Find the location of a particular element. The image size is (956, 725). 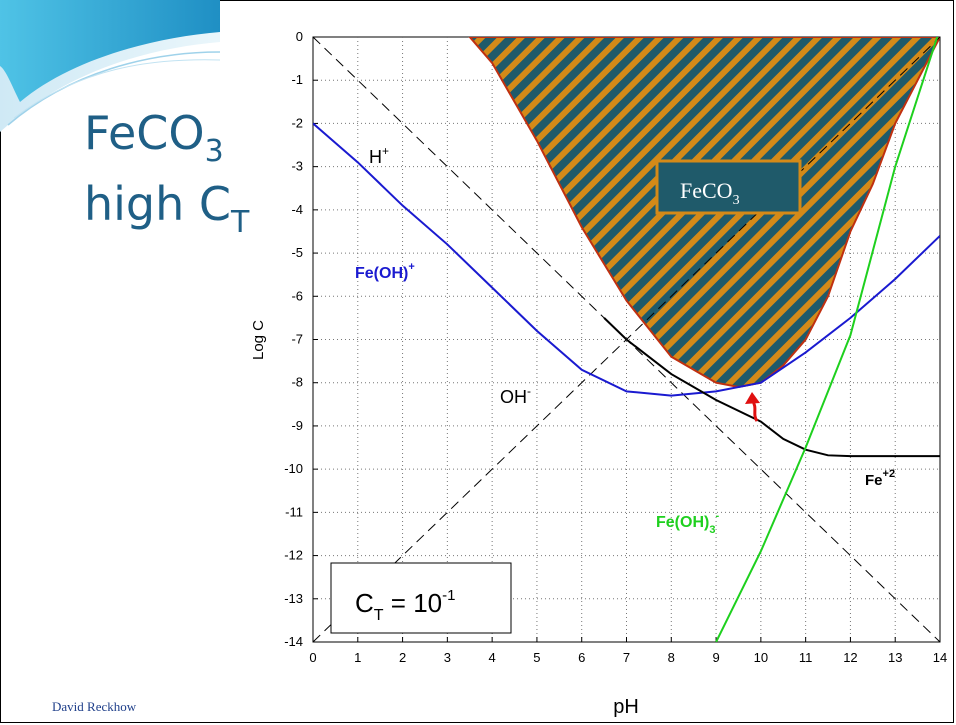

x-tick-label: 10 is located at coordinates (761, 657).